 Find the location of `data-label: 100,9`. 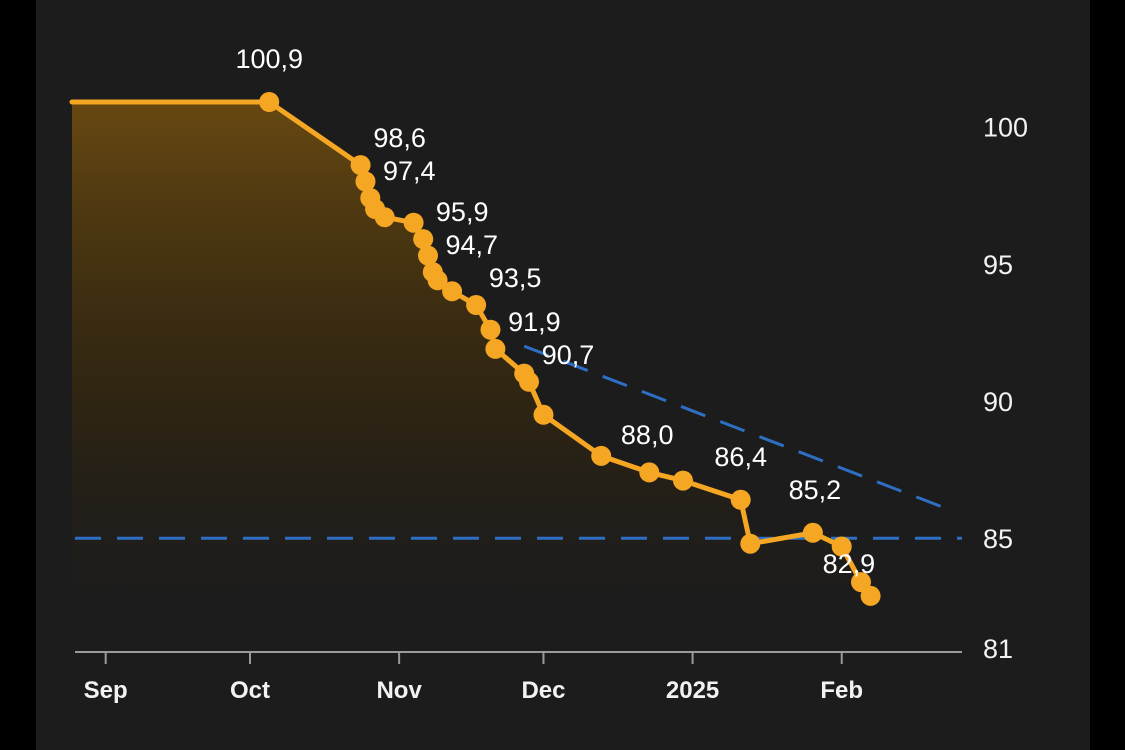

data-label: 100,9 is located at coordinates (269, 59).